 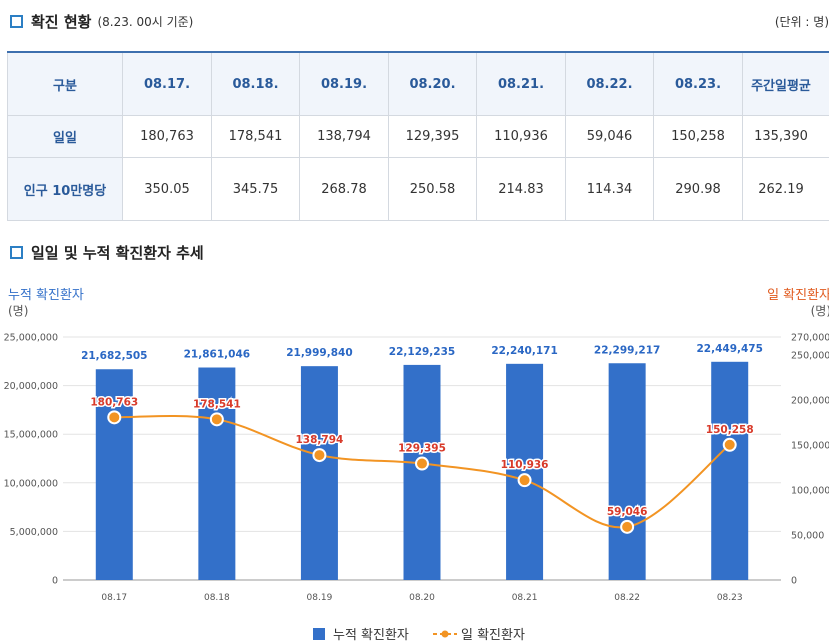 What do you see at coordinates (698, 136) in the screenshot?
I see `table-cell: 150,258` at bounding box center [698, 136].